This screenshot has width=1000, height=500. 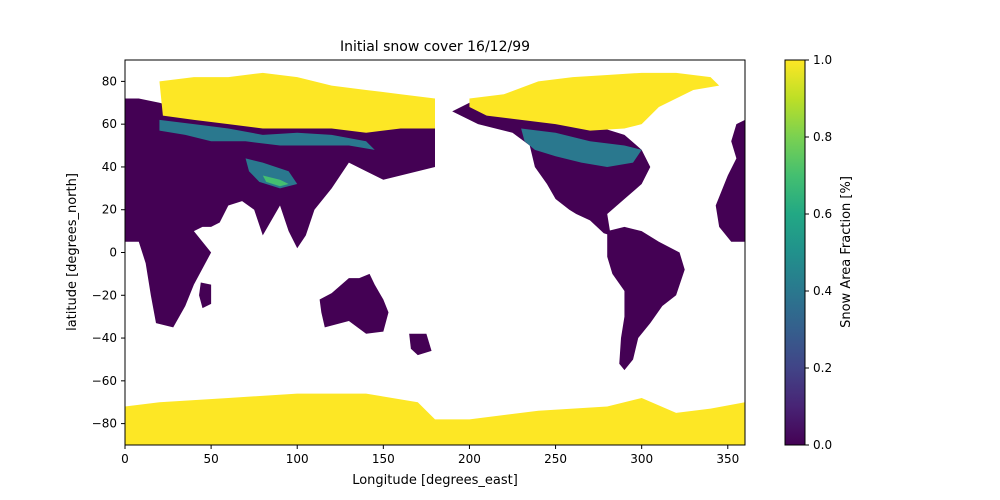 I want to click on y-tick-label: 40, so click(x=109, y=167).